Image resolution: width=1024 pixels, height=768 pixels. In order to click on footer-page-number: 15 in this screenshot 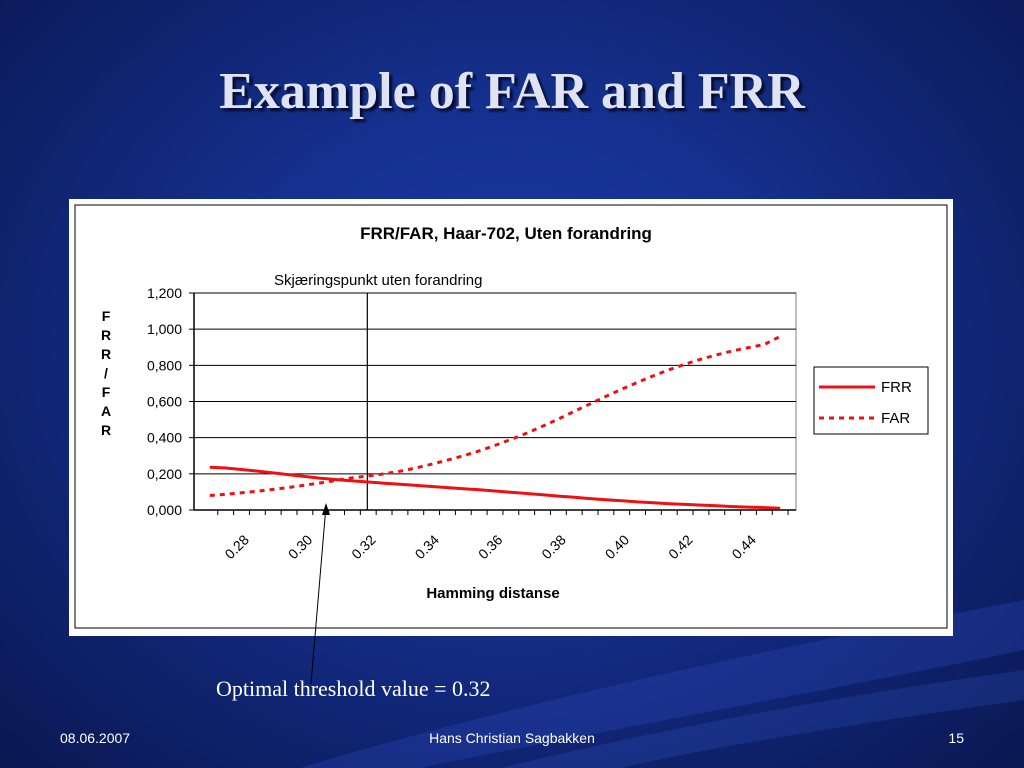, I will do `click(956, 738)`.